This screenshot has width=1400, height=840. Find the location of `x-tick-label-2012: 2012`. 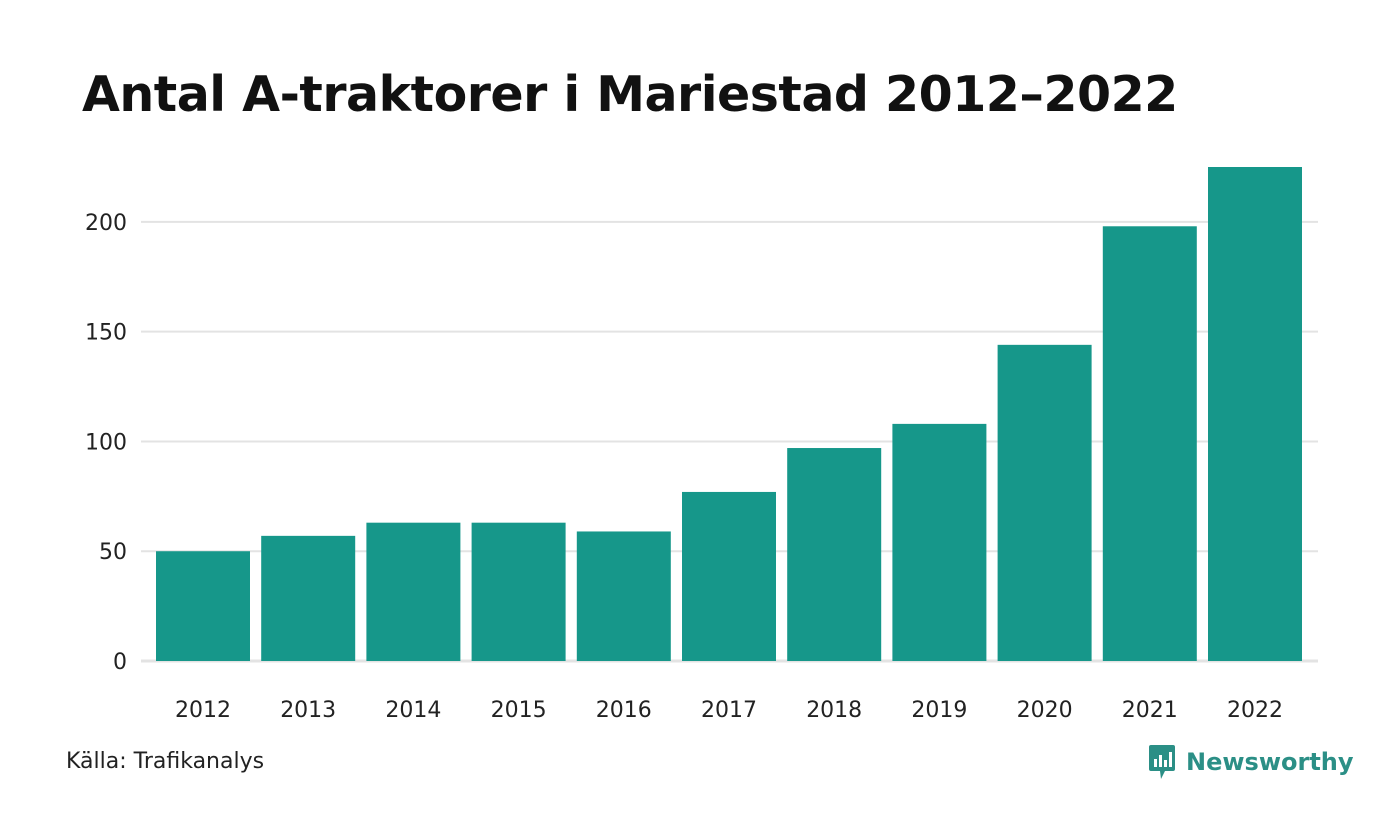

x-tick-label-2012: 2012 is located at coordinates (203, 710).